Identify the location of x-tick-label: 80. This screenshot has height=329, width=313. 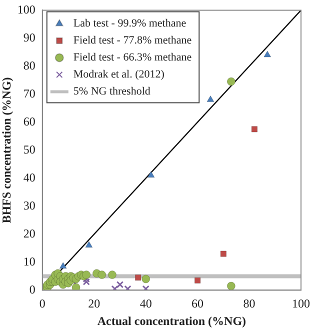
(249, 303).